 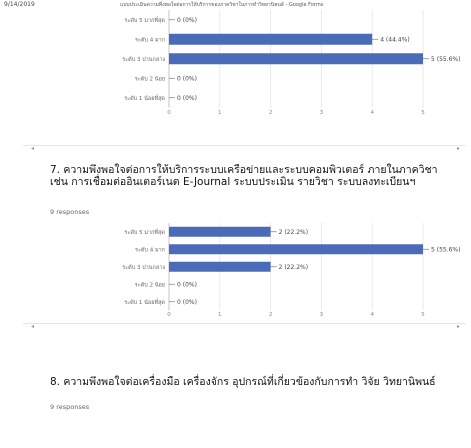 I want to click on chart-scrollbar-q7: ◂ ▸, so click(x=244, y=326).